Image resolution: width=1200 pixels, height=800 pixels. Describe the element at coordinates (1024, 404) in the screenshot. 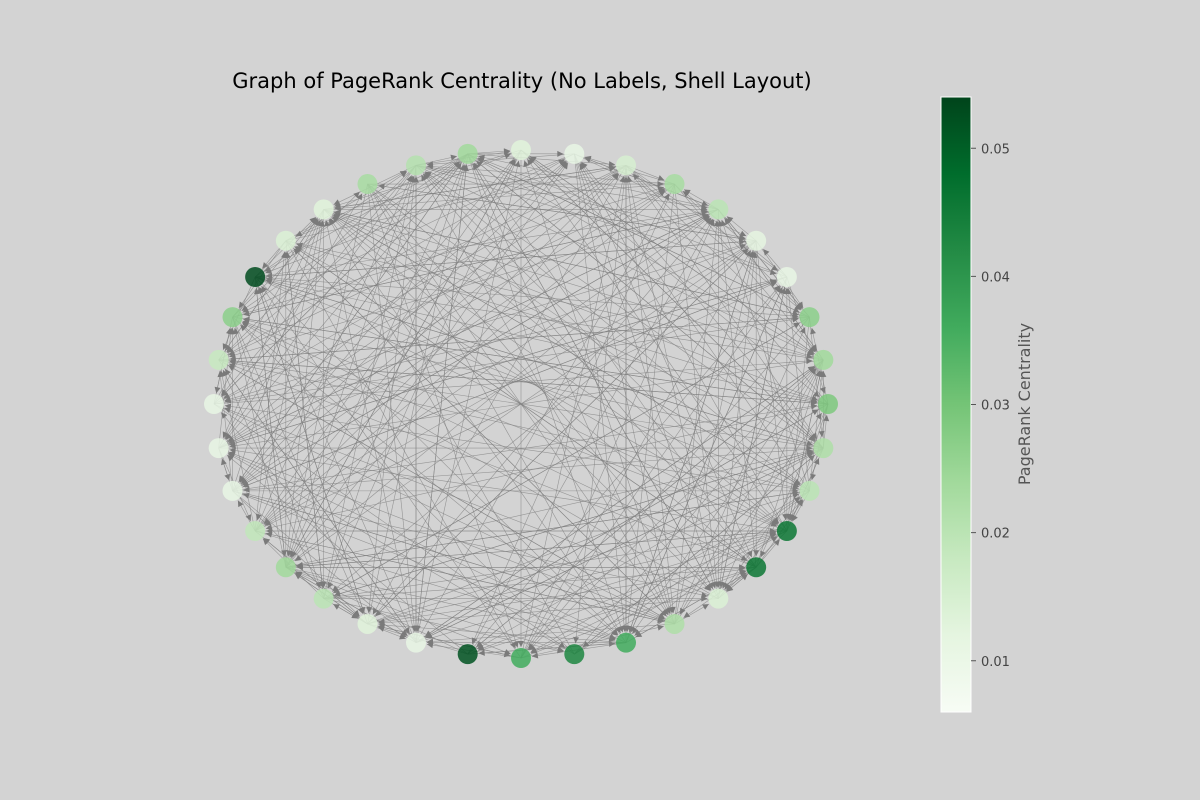

I see `colorbar-label: PageRank Centrality` at that location.